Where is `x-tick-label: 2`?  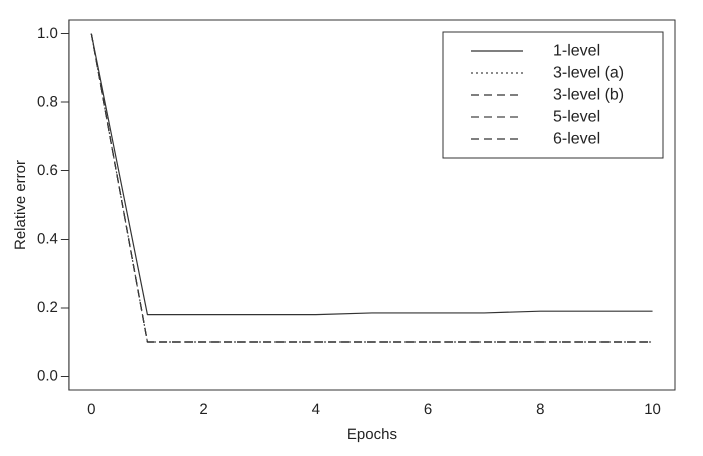 x-tick-label: 2 is located at coordinates (203, 409).